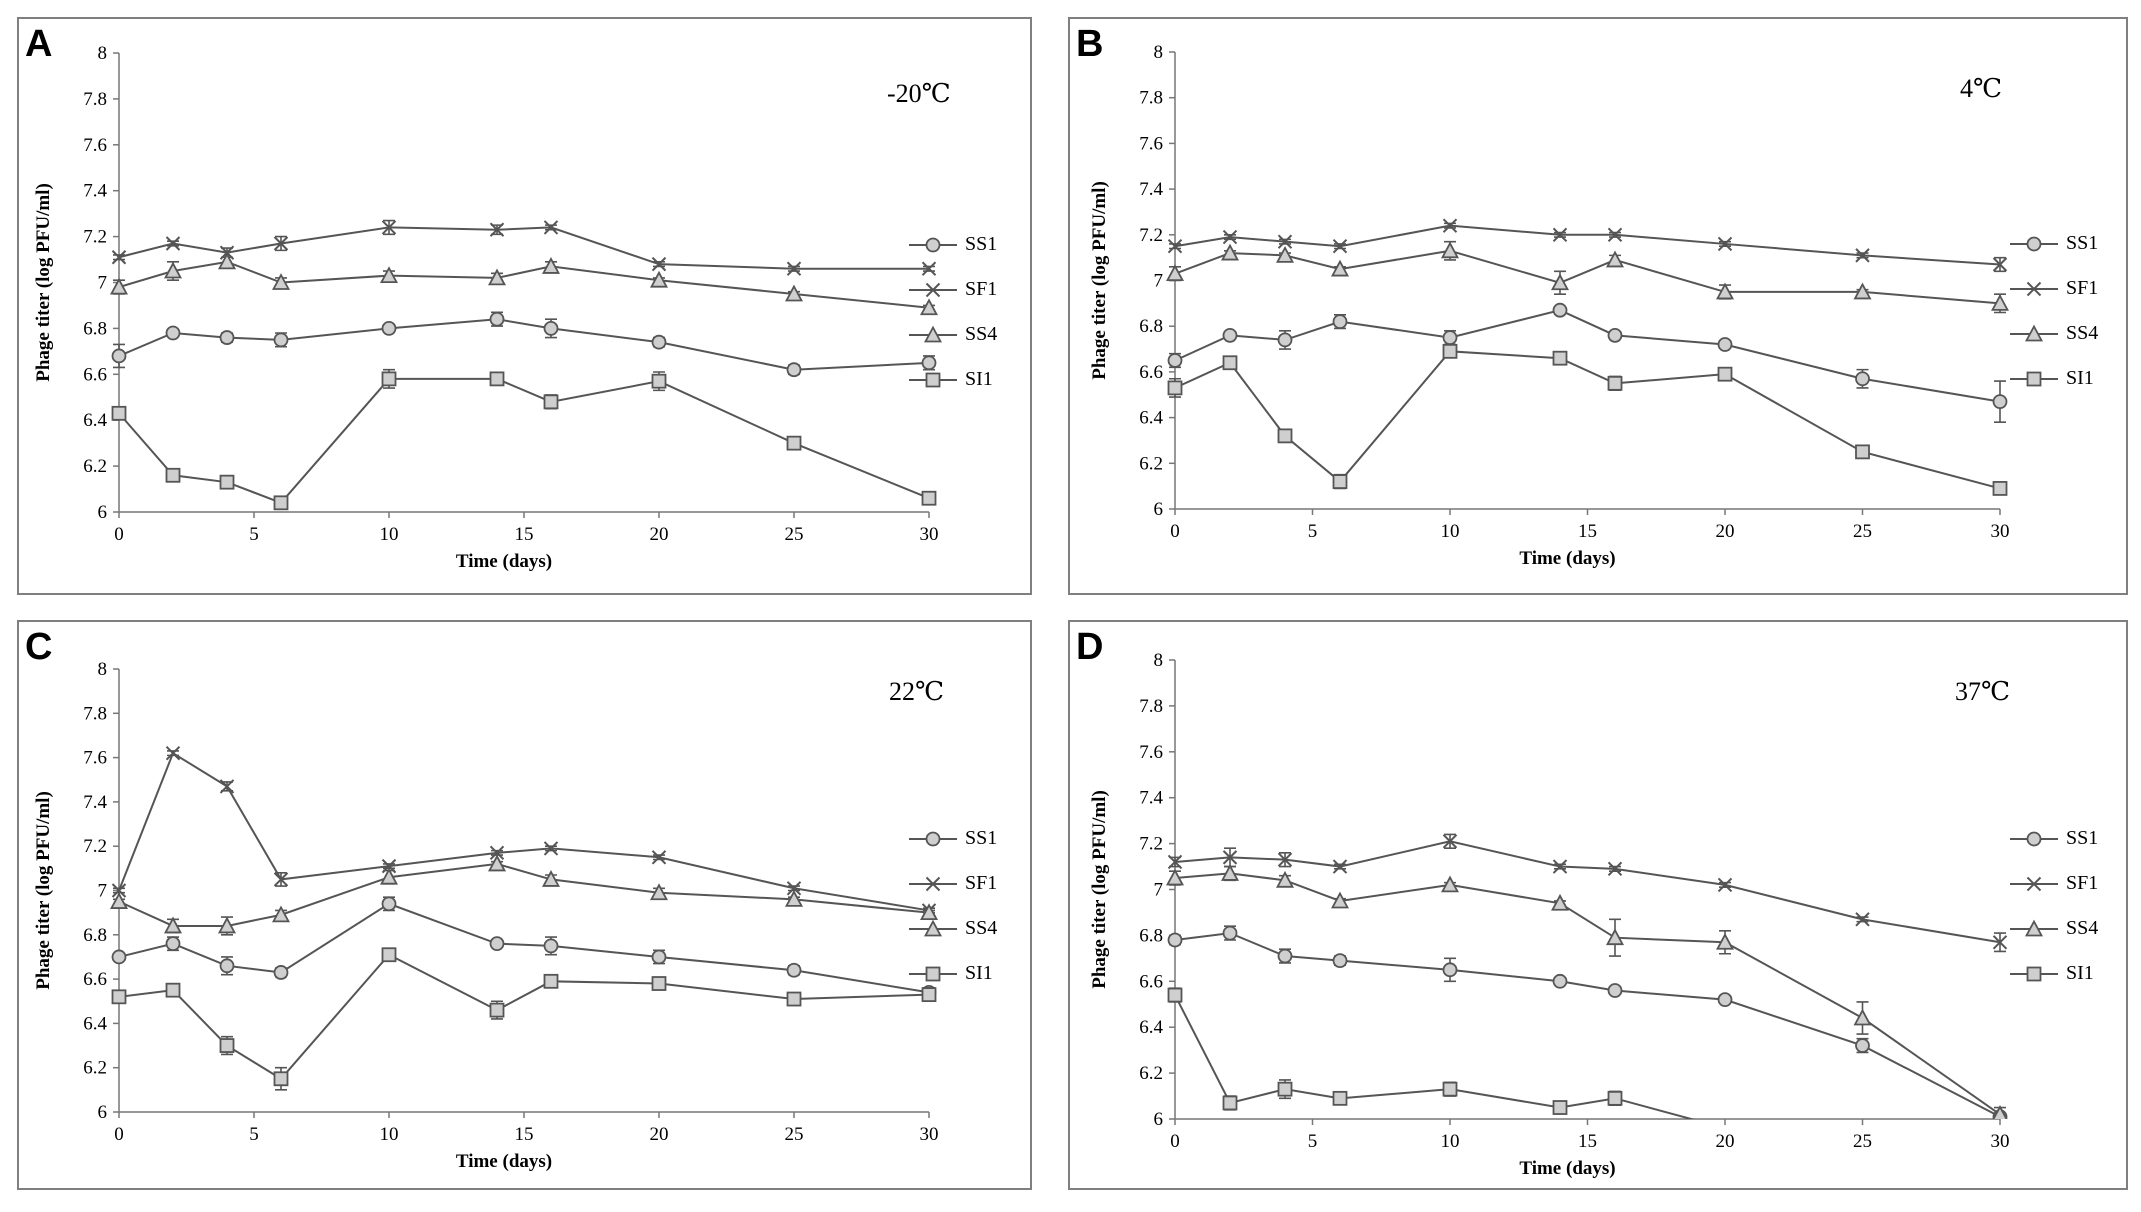  I want to click on legend-label: SS1, so click(981, 244).